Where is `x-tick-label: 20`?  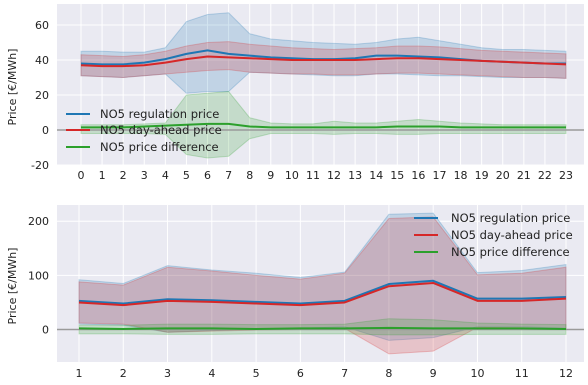
x-tick-label: 20 is located at coordinates (503, 175).